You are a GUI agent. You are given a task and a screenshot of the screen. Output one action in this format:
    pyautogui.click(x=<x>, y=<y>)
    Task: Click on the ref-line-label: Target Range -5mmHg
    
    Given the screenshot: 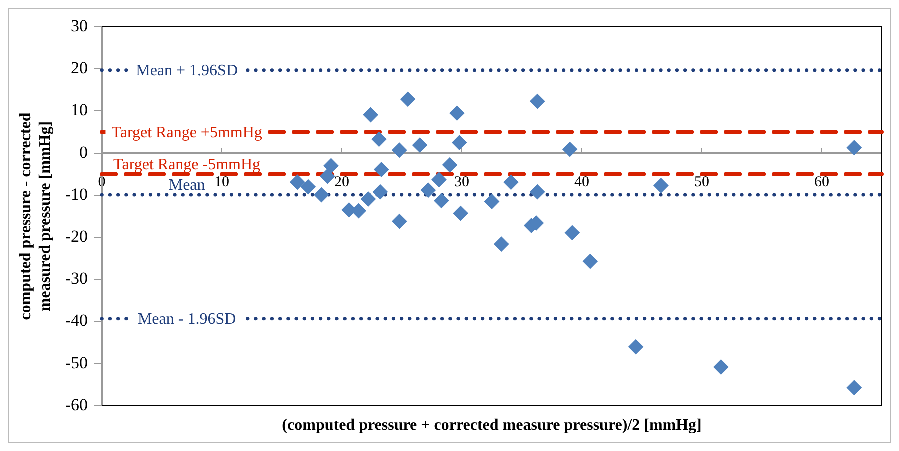 What is the action you would take?
    pyautogui.click(x=187, y=165)
    